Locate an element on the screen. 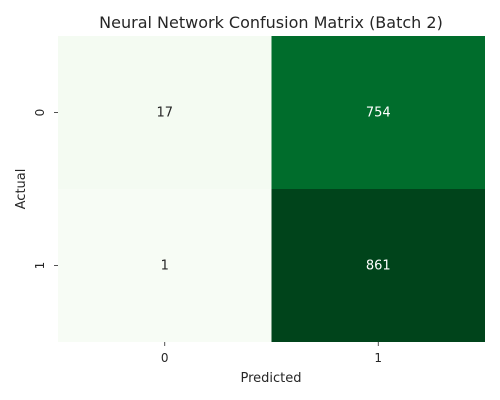 This screenshot has height=400, width=500. x-tick-label-1: 1 is located at coordinates (378, 358).